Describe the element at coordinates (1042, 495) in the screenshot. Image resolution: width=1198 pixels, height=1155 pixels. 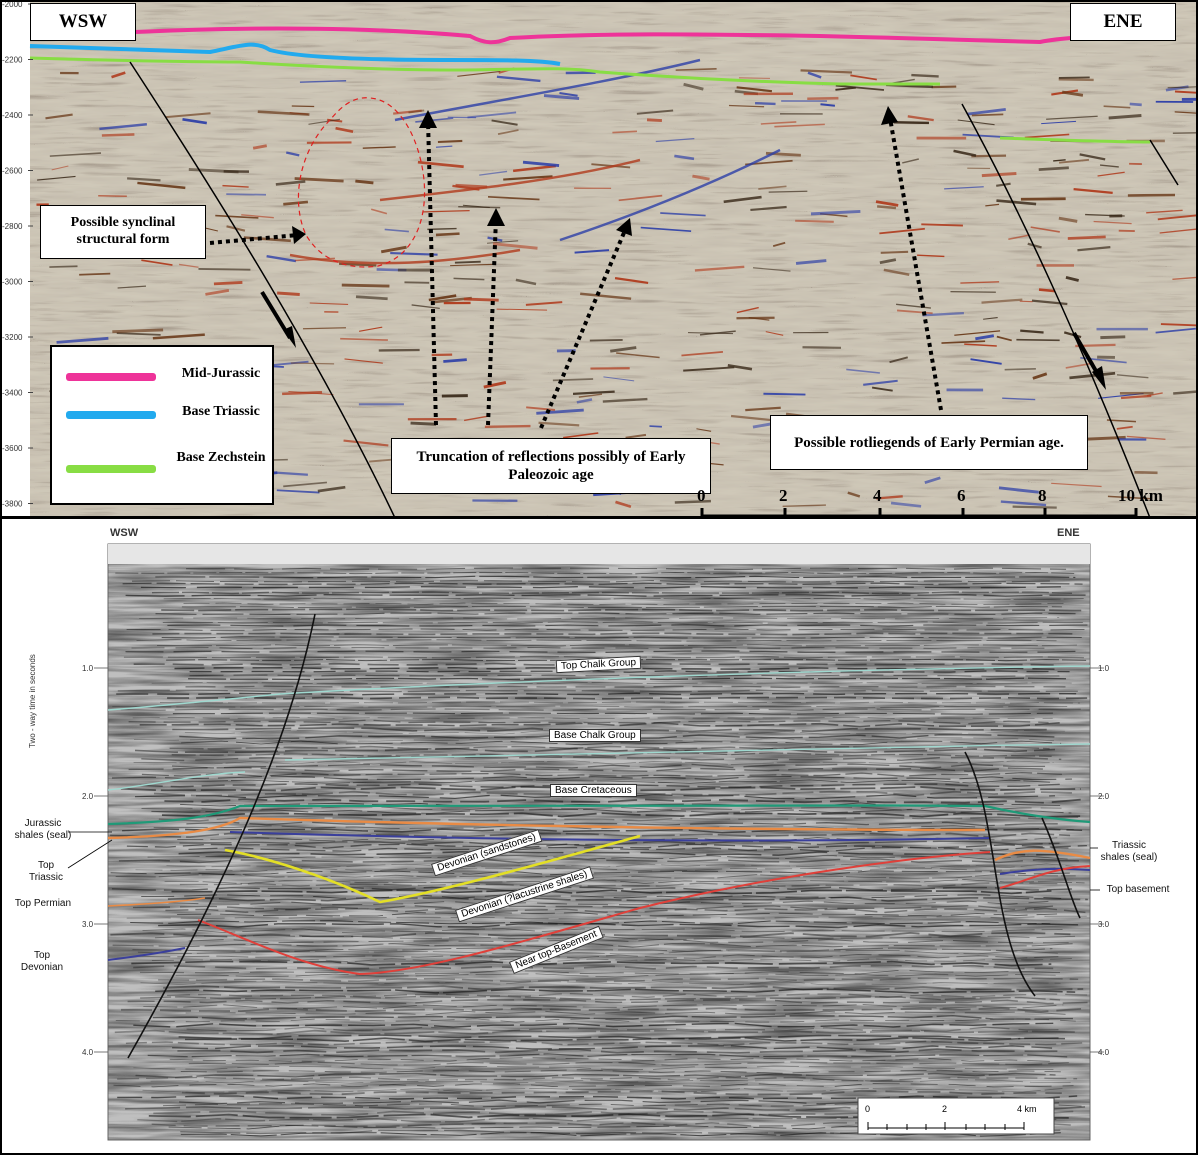
I see `top-scale-label-8: 8` at that location.